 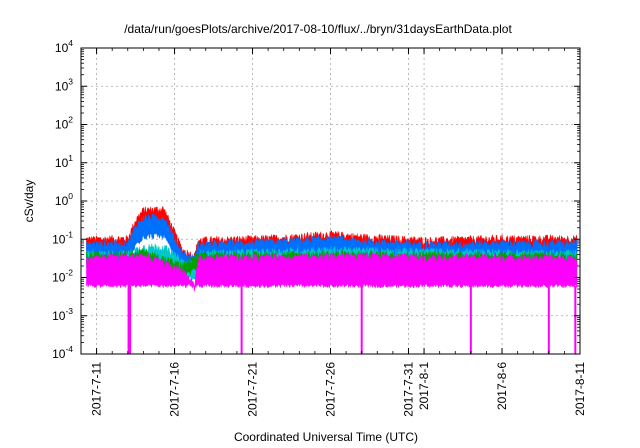 I want to click on x-tick-label: 2017-8-6, so click(x=502, y=386).